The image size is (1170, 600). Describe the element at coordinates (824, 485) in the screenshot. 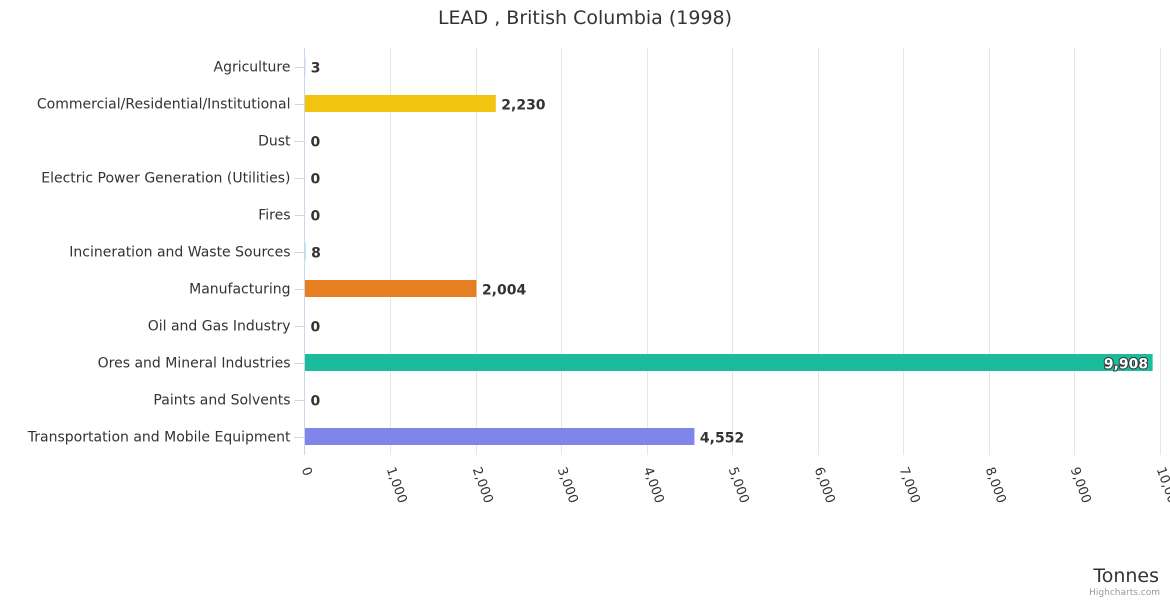

I see `tick-label: 6,000` at that location.